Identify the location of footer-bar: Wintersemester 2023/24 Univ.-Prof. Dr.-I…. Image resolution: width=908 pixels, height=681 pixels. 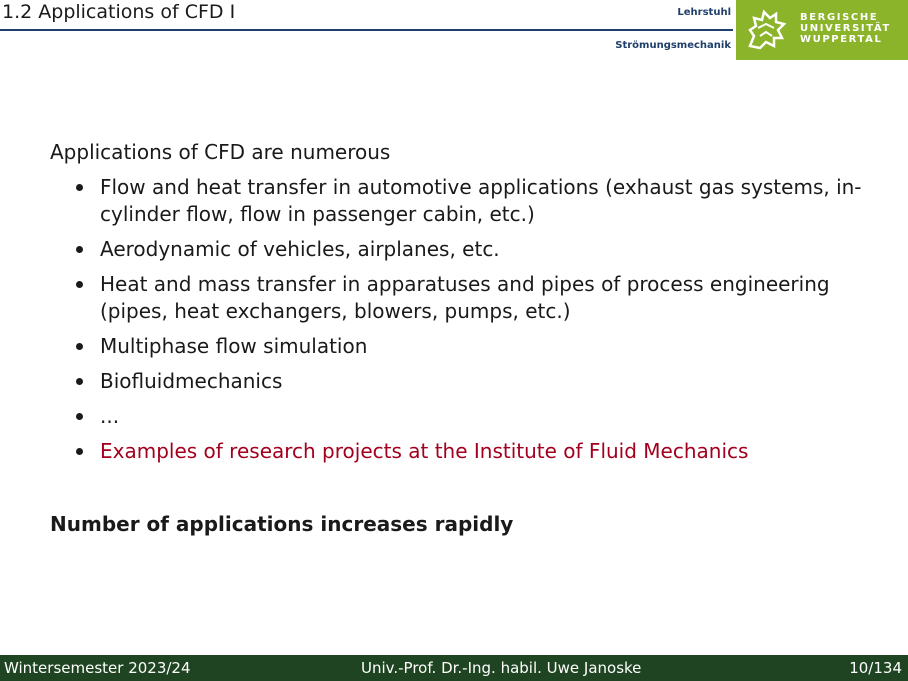
(454, 668).